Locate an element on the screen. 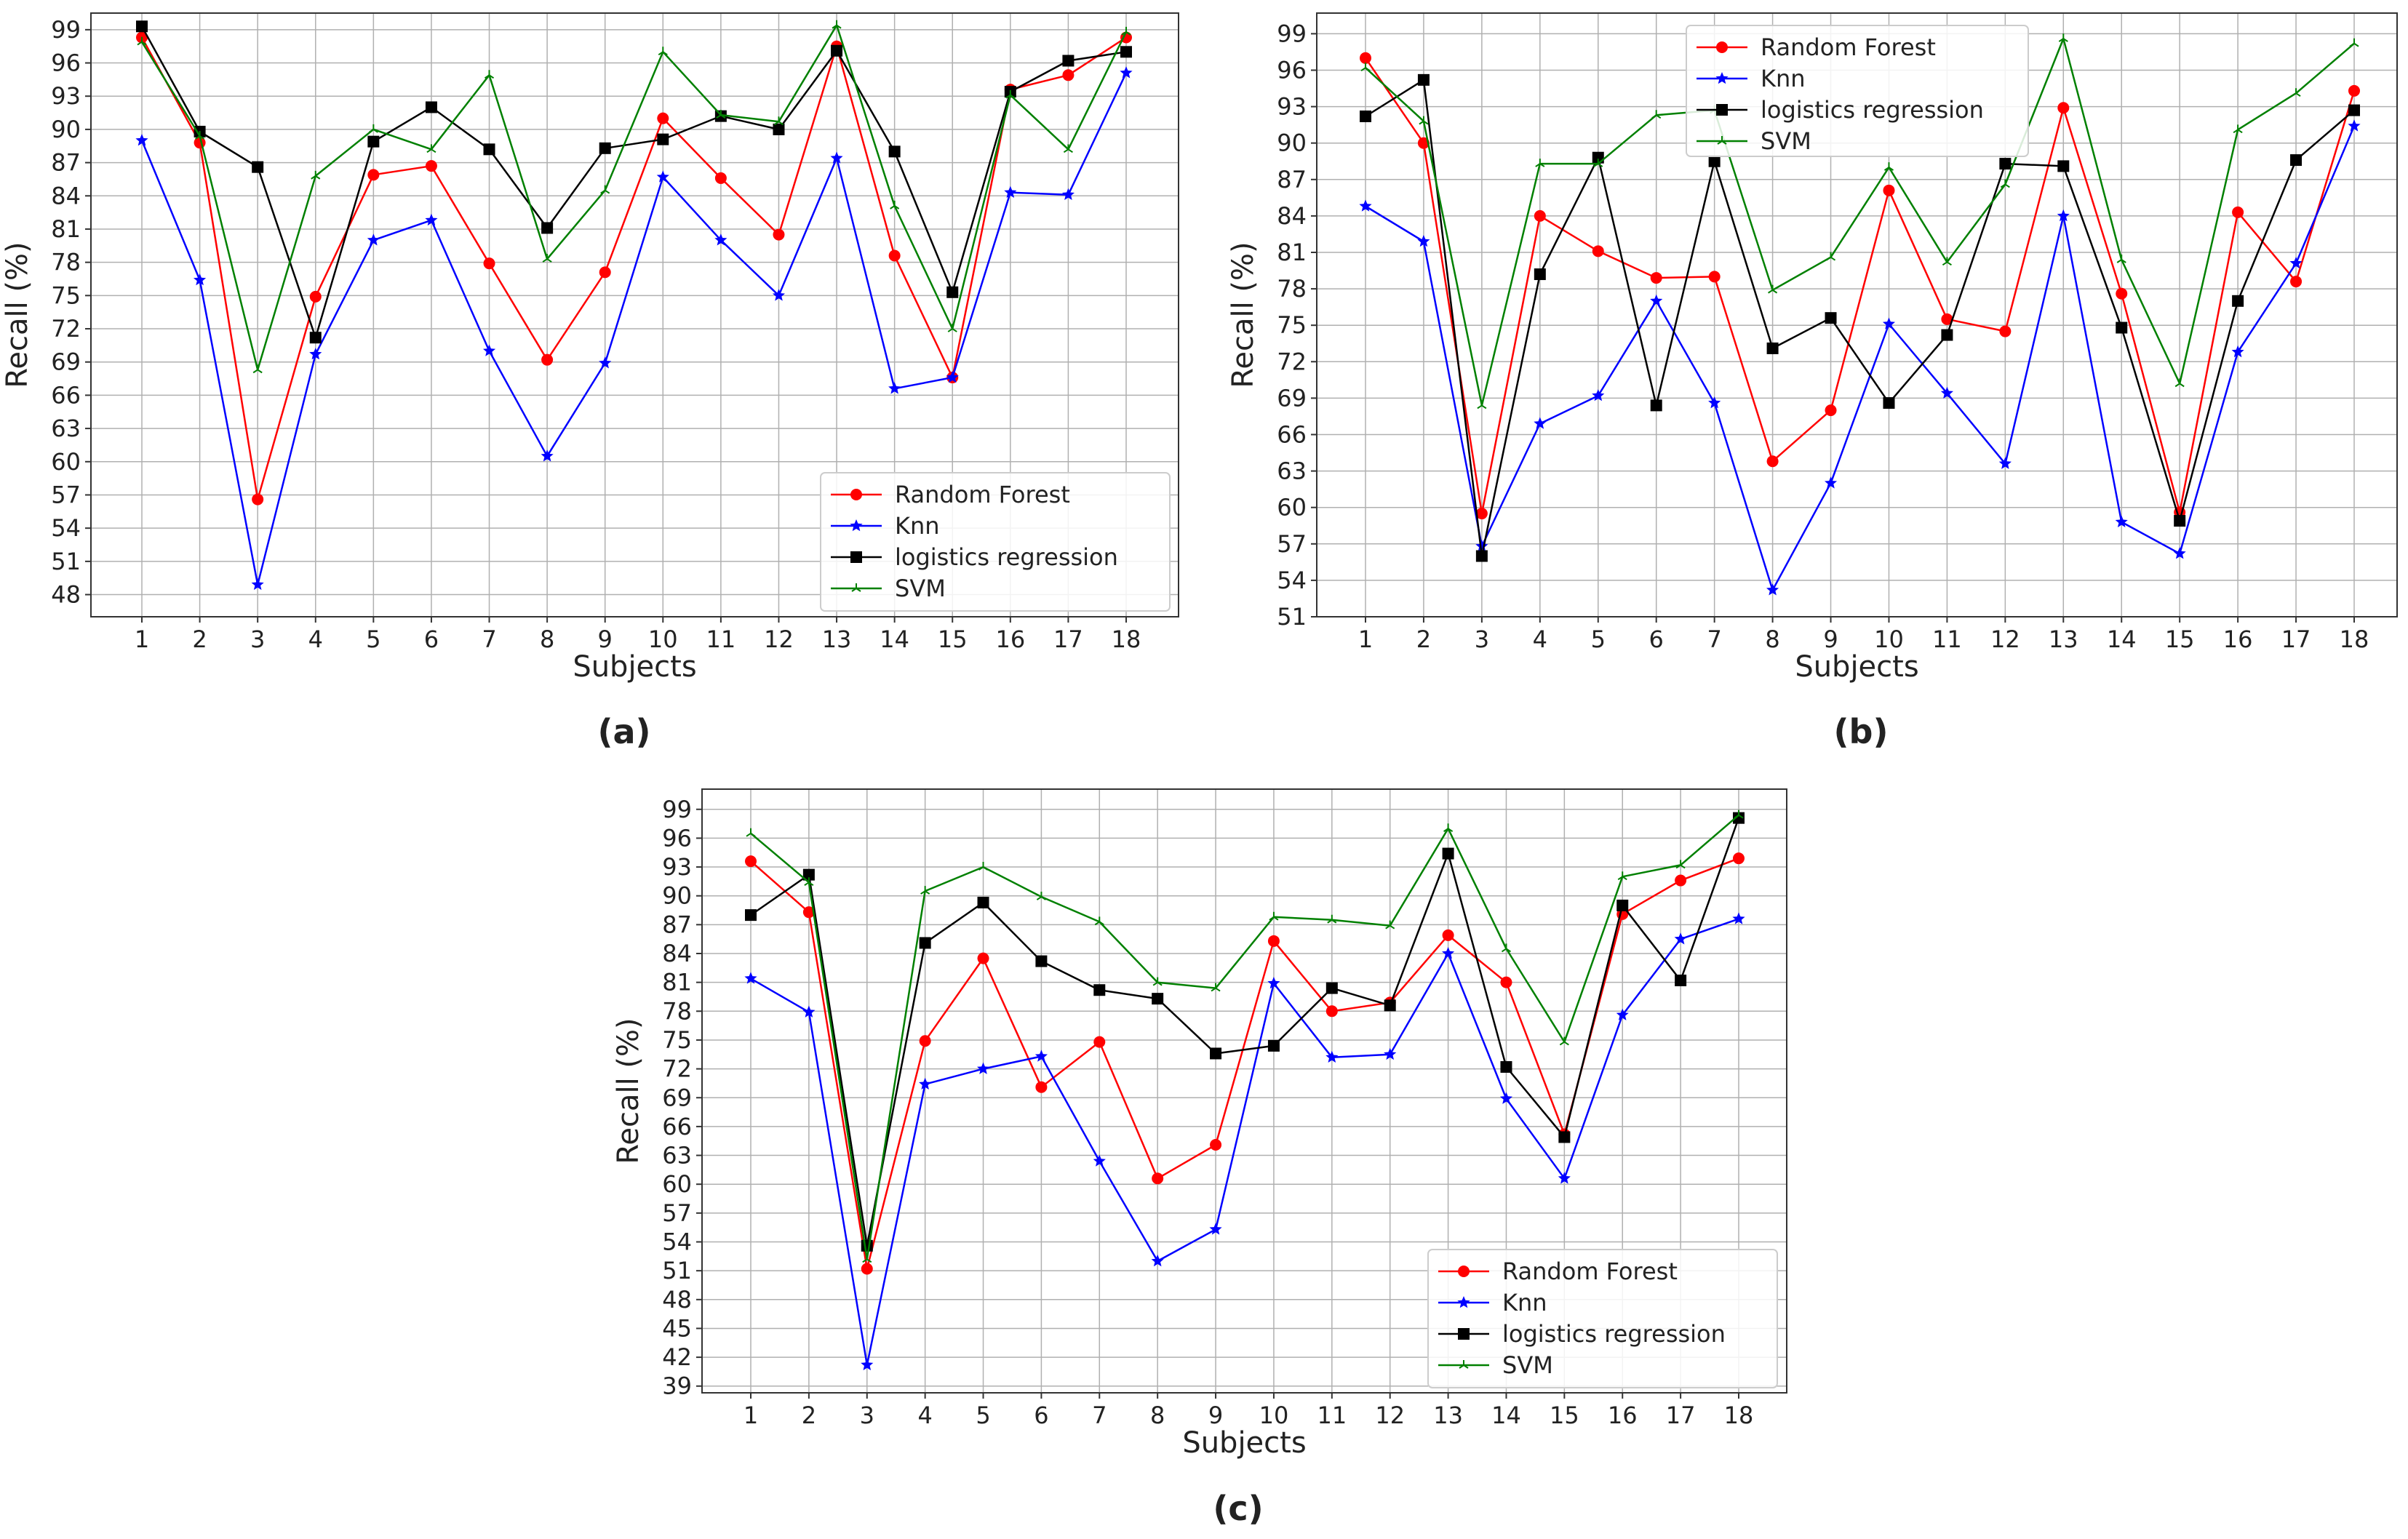  series-logistics-regression is located at coordinates (634, 182).